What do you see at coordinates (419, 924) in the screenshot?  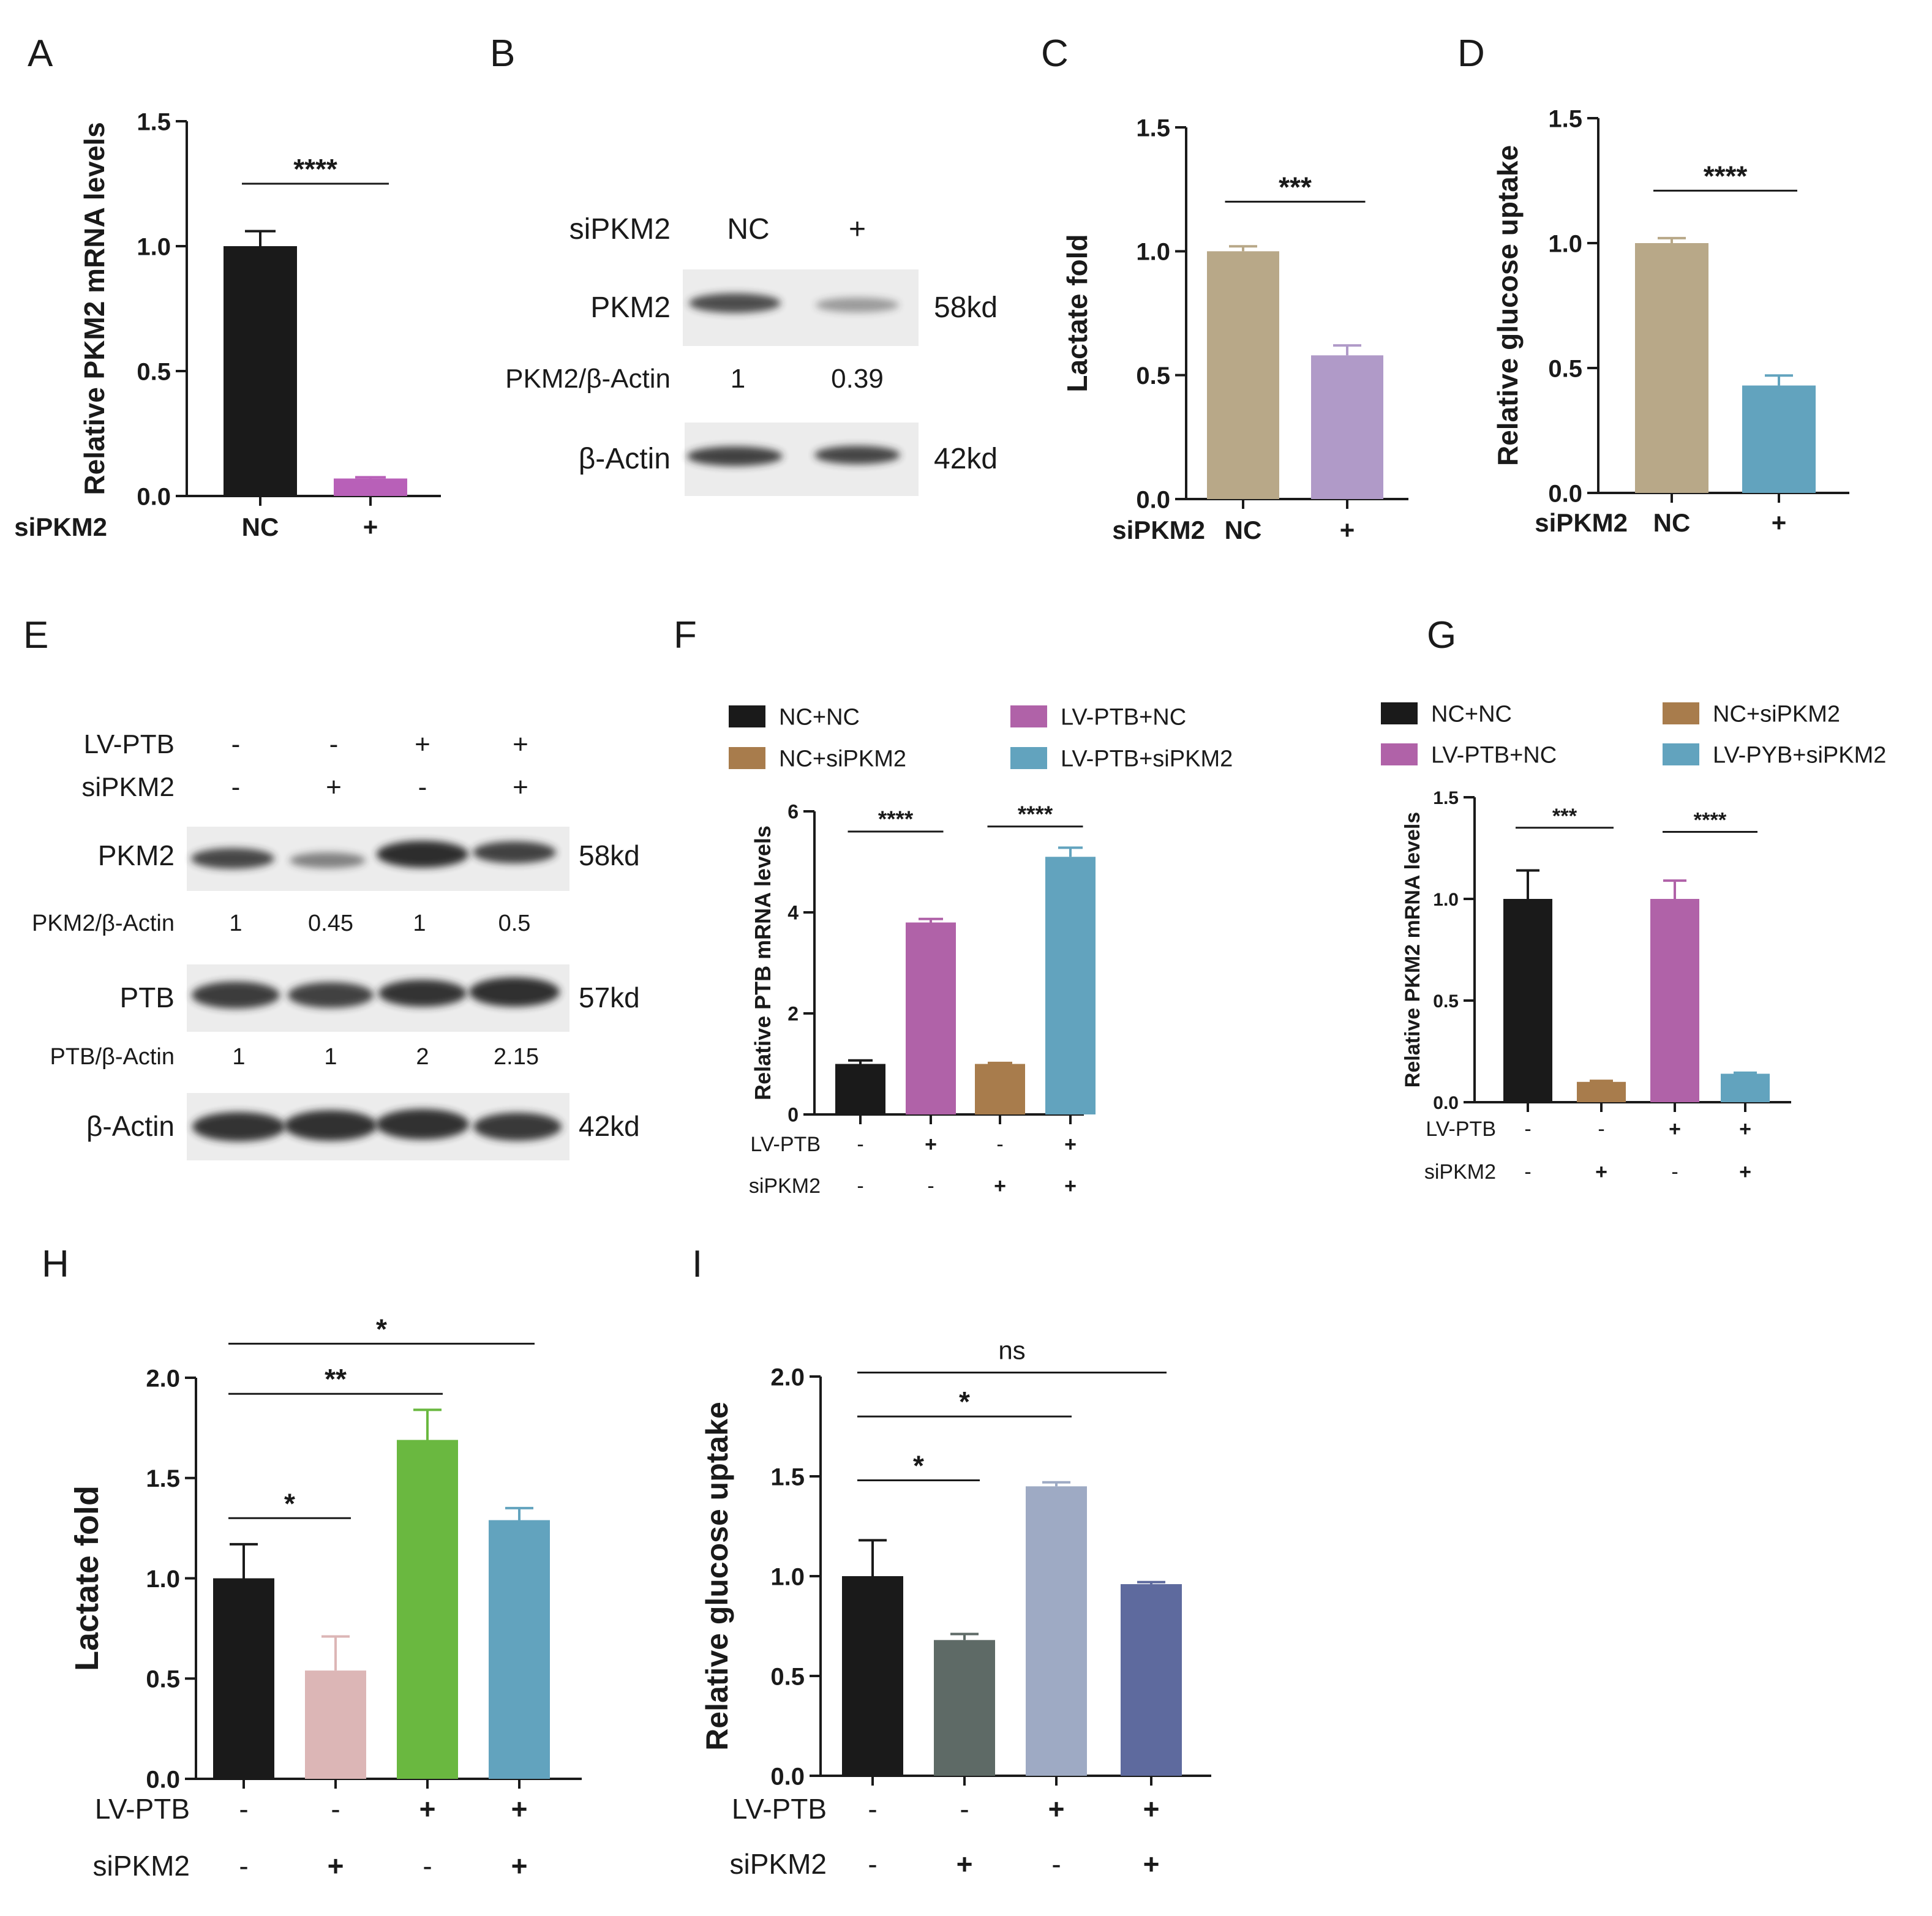 I see `blot-e-pkm2-ratio-3: 1` at bounding box center [419, 924].